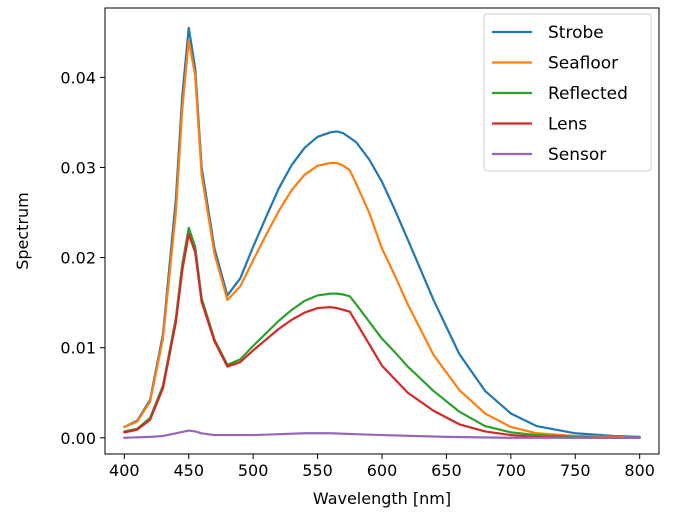 The width and height of the screenshot is (673, 516). I want to click on legend-label: Seafloor, so click(583, 64).